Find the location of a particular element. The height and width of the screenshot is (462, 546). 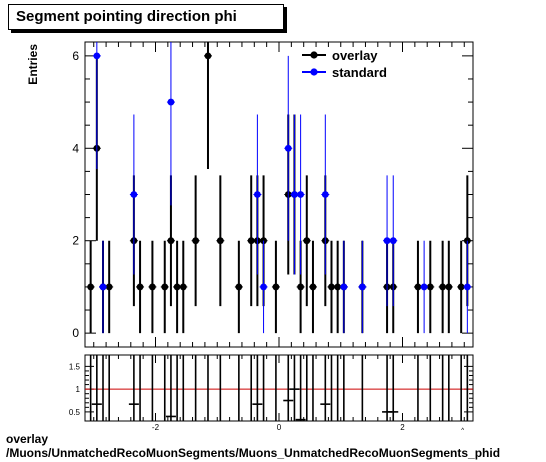

legend-label-standard: standard is located at coordinates (359, 72).